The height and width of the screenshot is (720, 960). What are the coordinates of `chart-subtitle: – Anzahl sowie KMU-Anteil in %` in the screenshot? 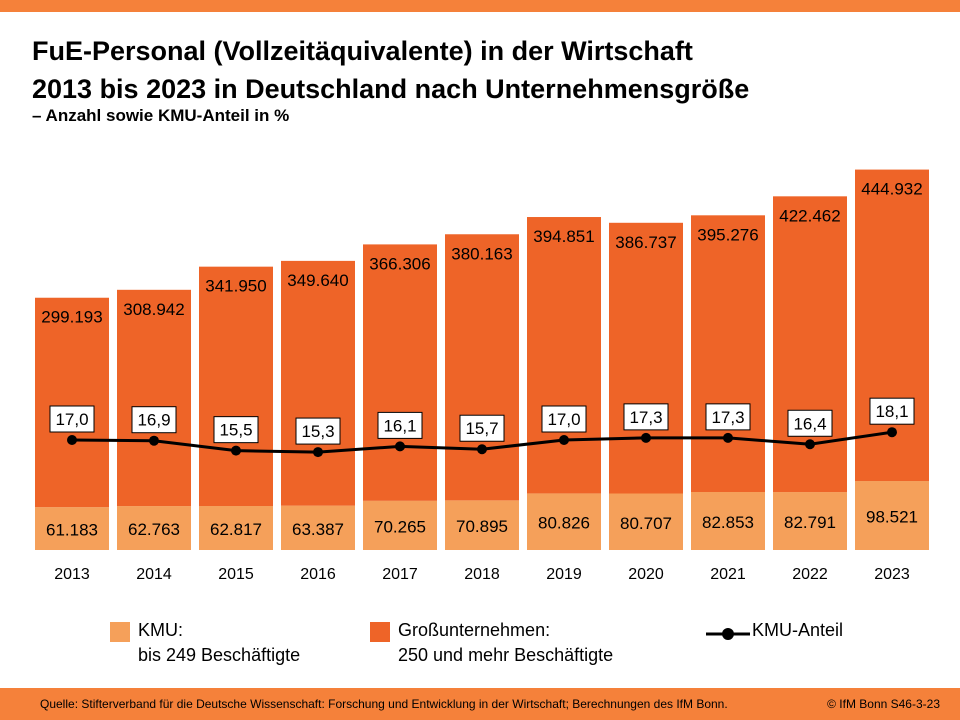 It's located at (161, 115).